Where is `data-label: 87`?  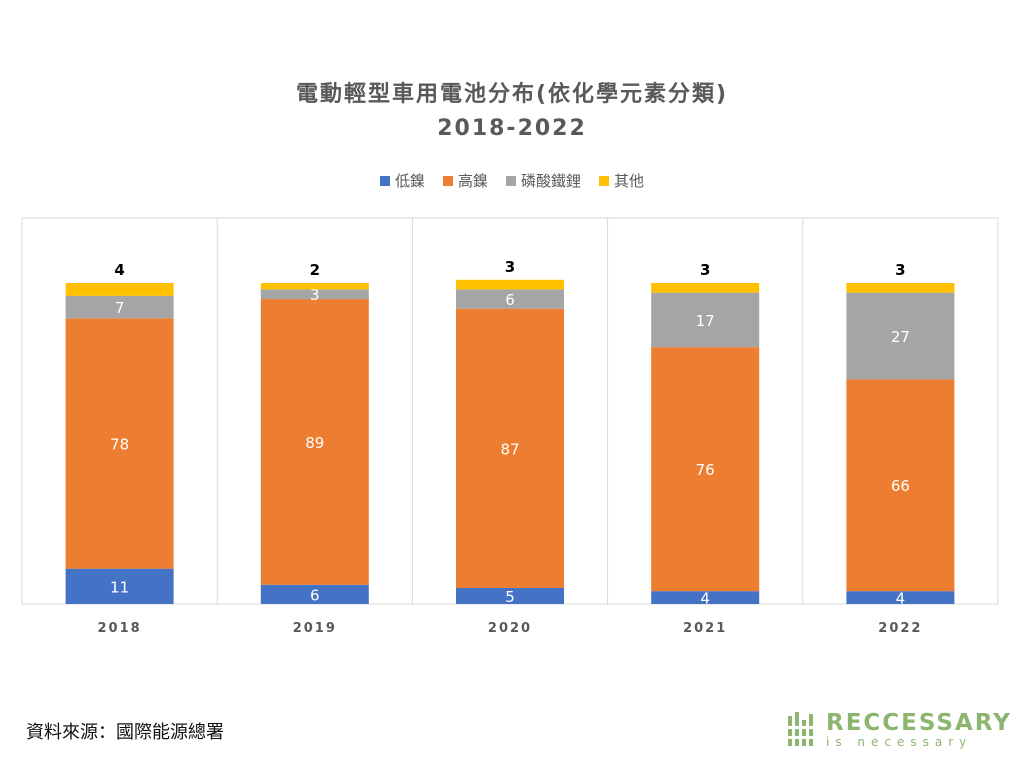
data-label: 87 is located at coordinates (509, 449).